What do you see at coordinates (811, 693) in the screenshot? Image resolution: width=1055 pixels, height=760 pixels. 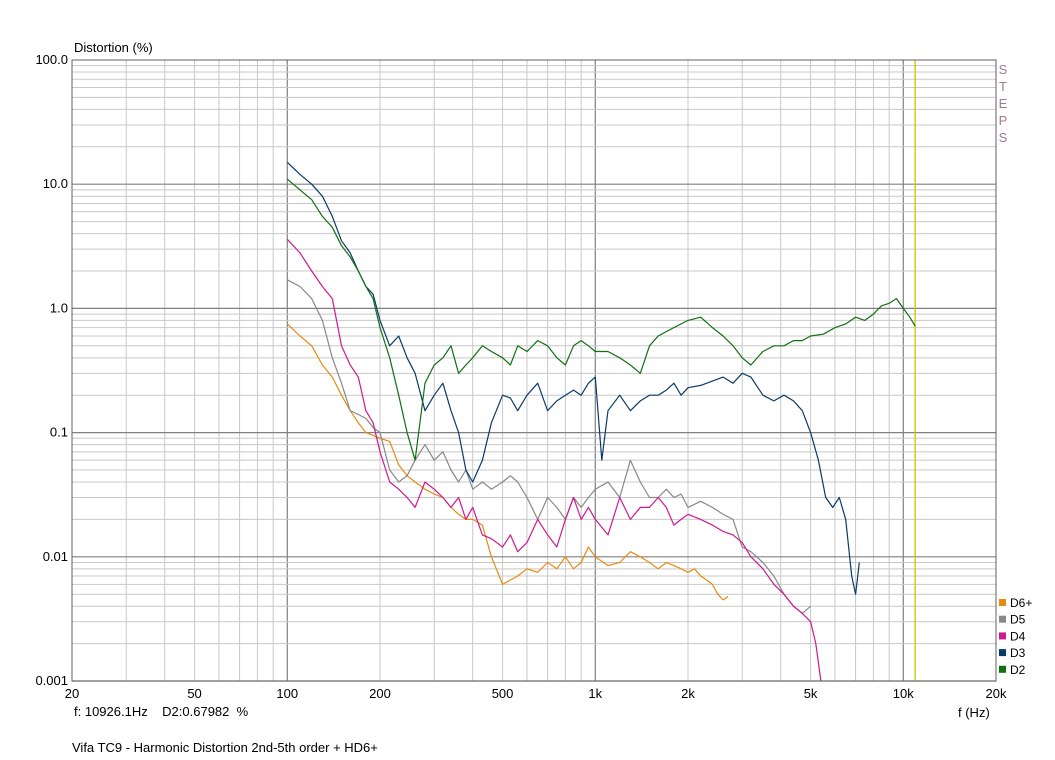 I see `x-tick-label: 5k` at bounding box center [811, 693].